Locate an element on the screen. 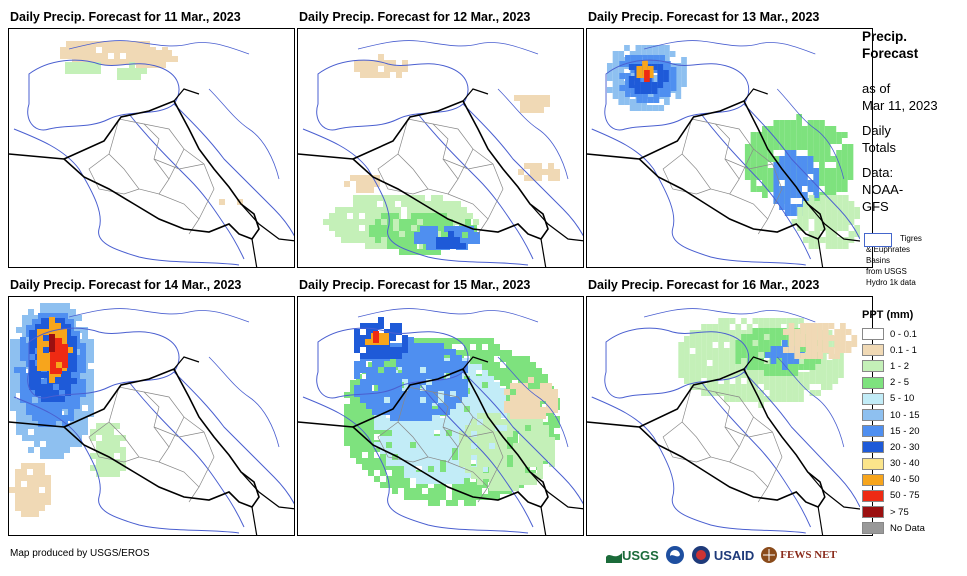 This screenshot has height=576, width=967. map-frame is located at coordinates (151, 148).